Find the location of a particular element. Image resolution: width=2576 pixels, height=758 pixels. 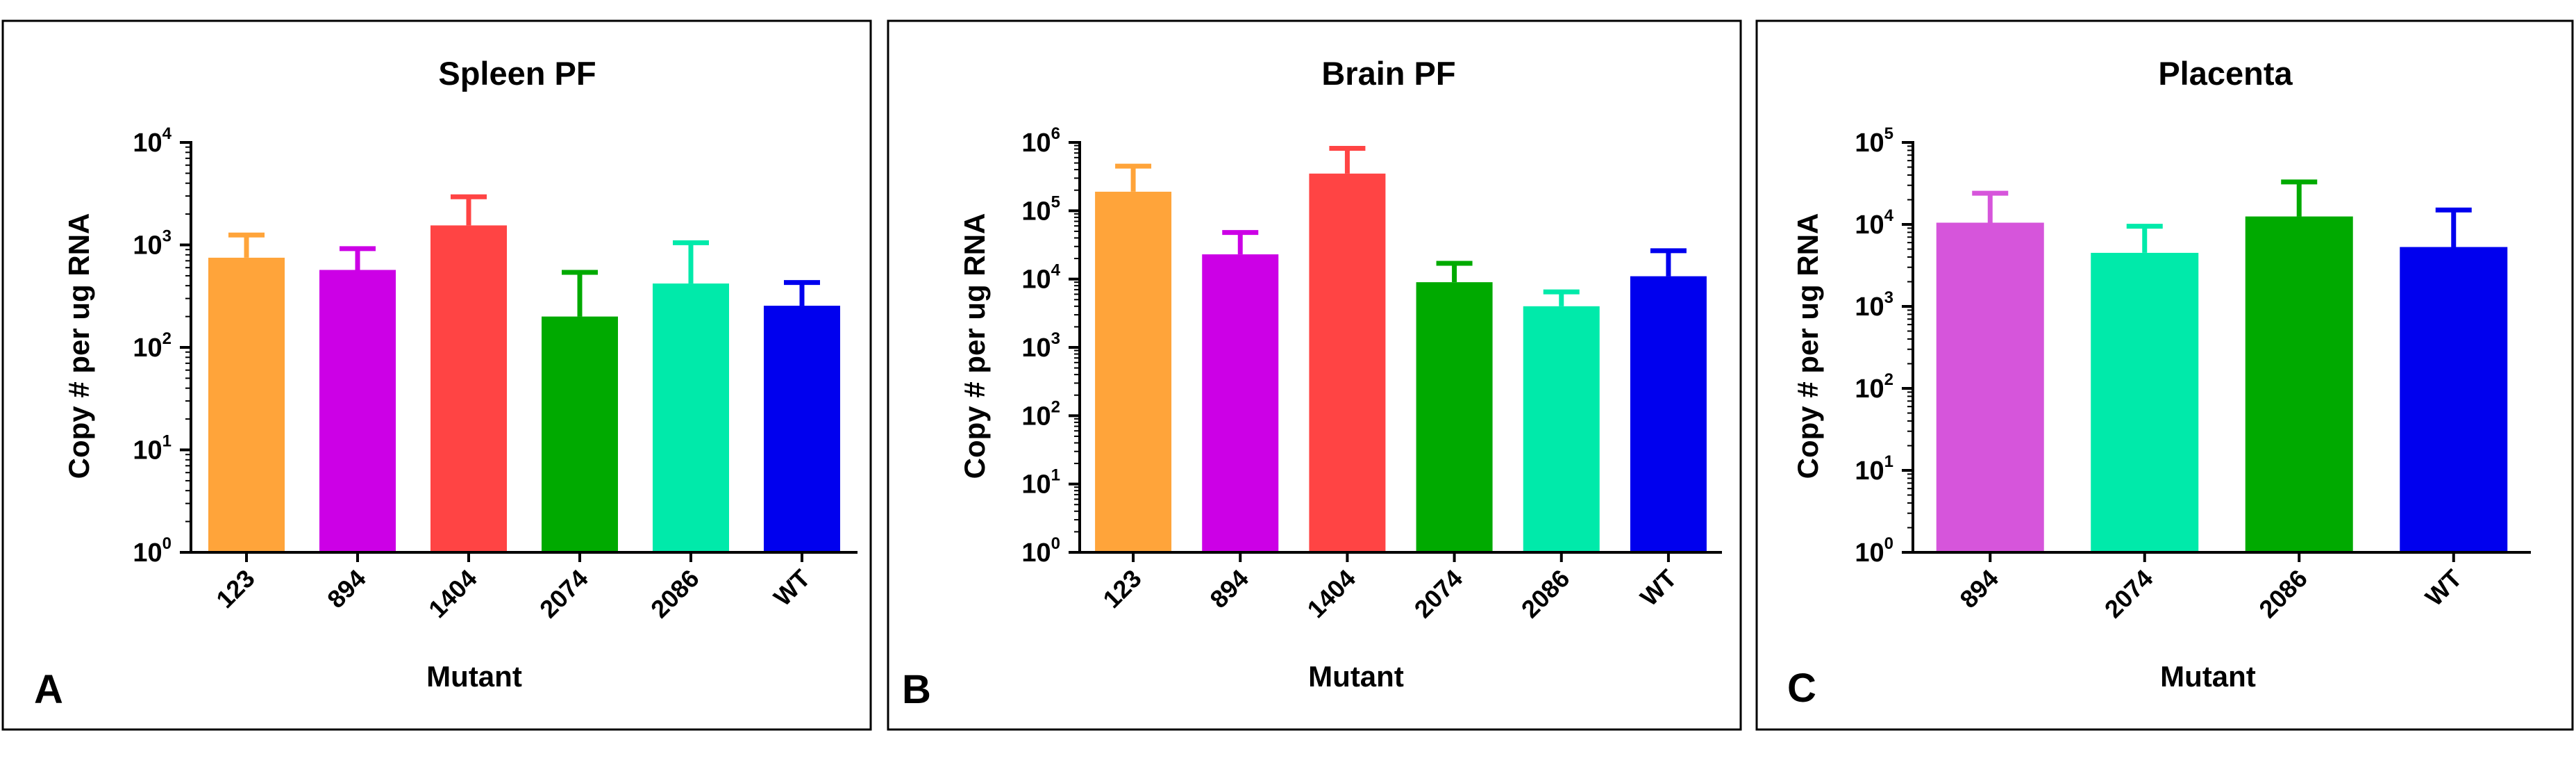

chart-title: Brain PF is located at coordinates (1388, 73).